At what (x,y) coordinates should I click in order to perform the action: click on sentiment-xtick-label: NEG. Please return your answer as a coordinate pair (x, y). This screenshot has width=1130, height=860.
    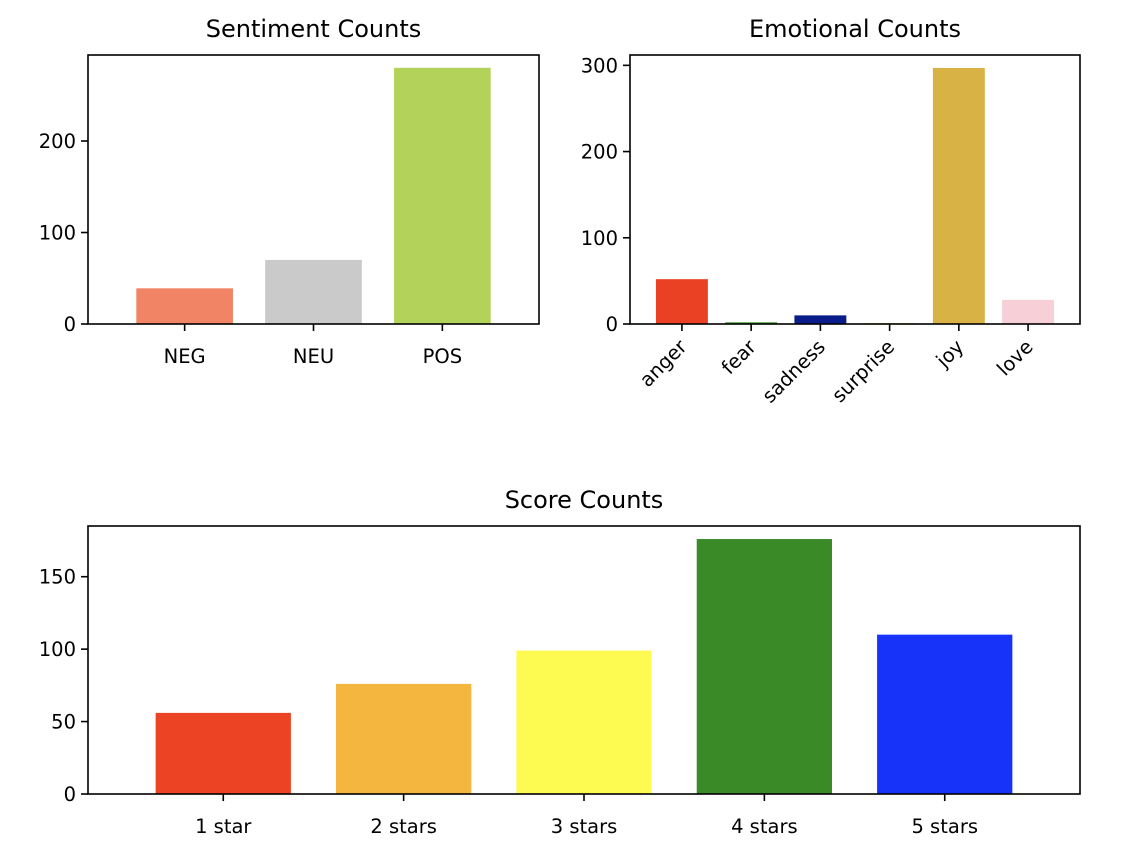
    Looking at the image, I should click on (185, 356).